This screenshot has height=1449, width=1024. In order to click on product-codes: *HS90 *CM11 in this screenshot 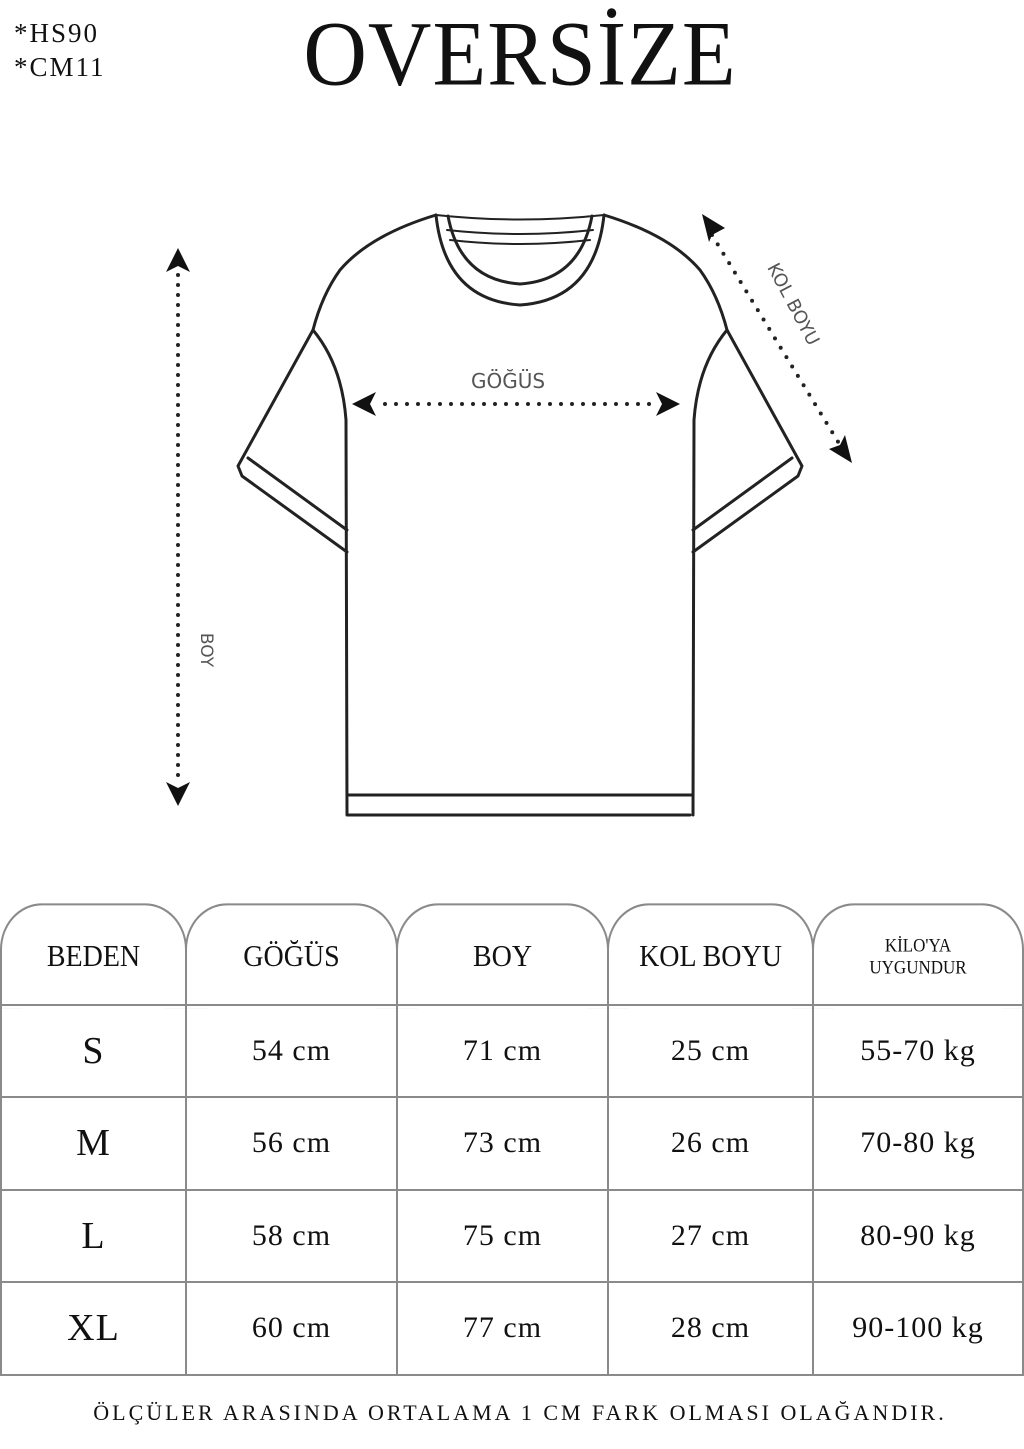, I will do `click(60, 50)`.